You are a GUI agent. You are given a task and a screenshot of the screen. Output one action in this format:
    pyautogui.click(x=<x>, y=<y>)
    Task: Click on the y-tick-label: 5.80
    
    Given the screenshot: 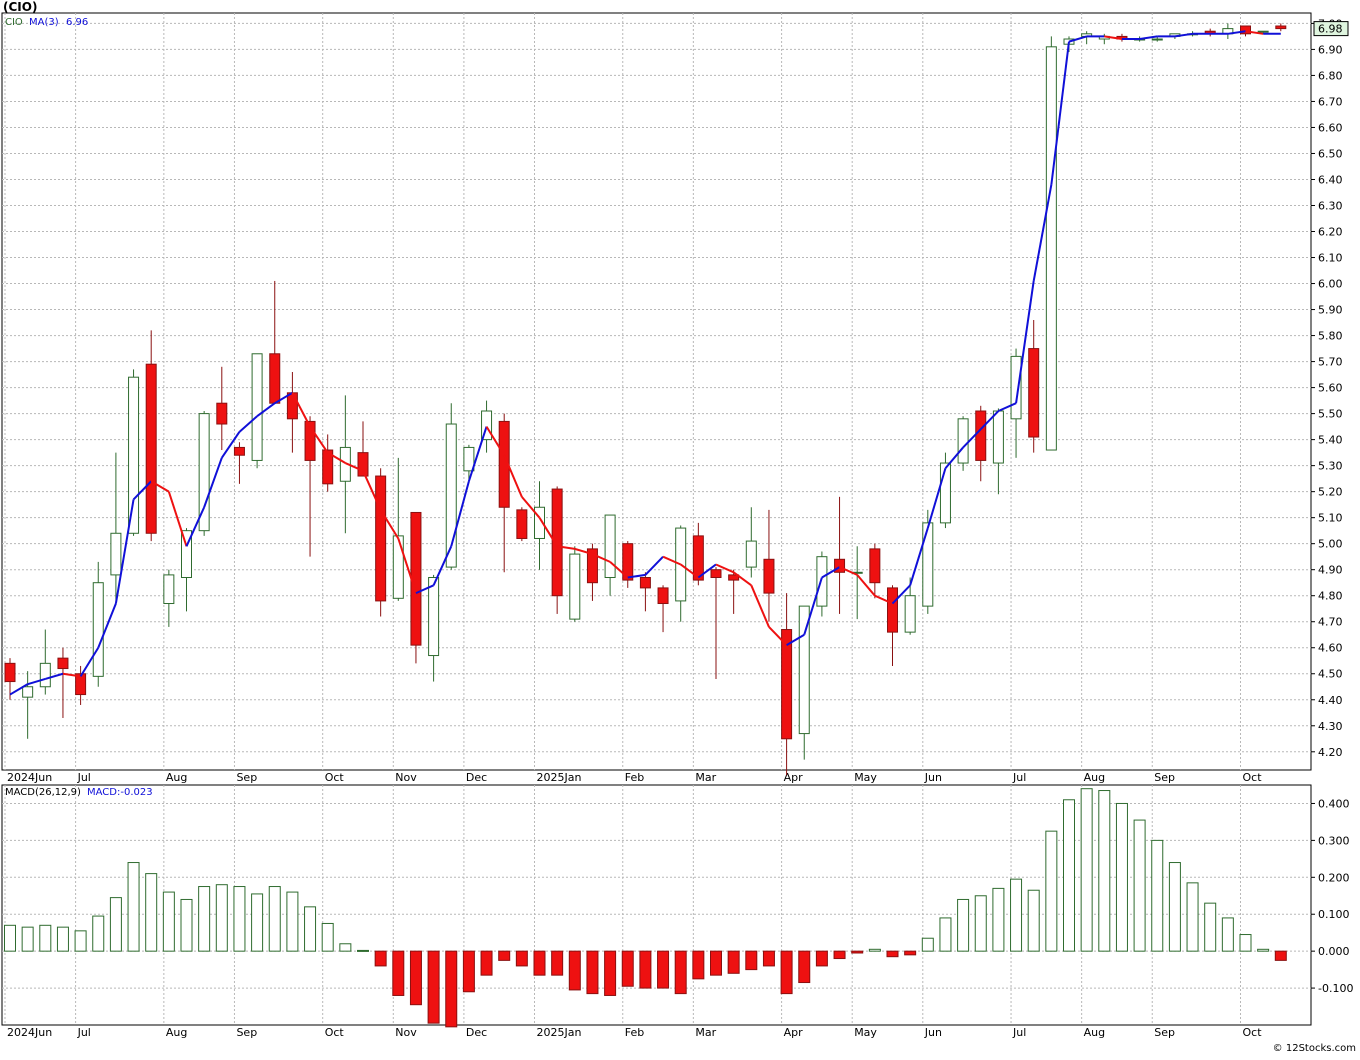 What is the action you would take?
    pyautogui.click(x=1330, y=336)
    